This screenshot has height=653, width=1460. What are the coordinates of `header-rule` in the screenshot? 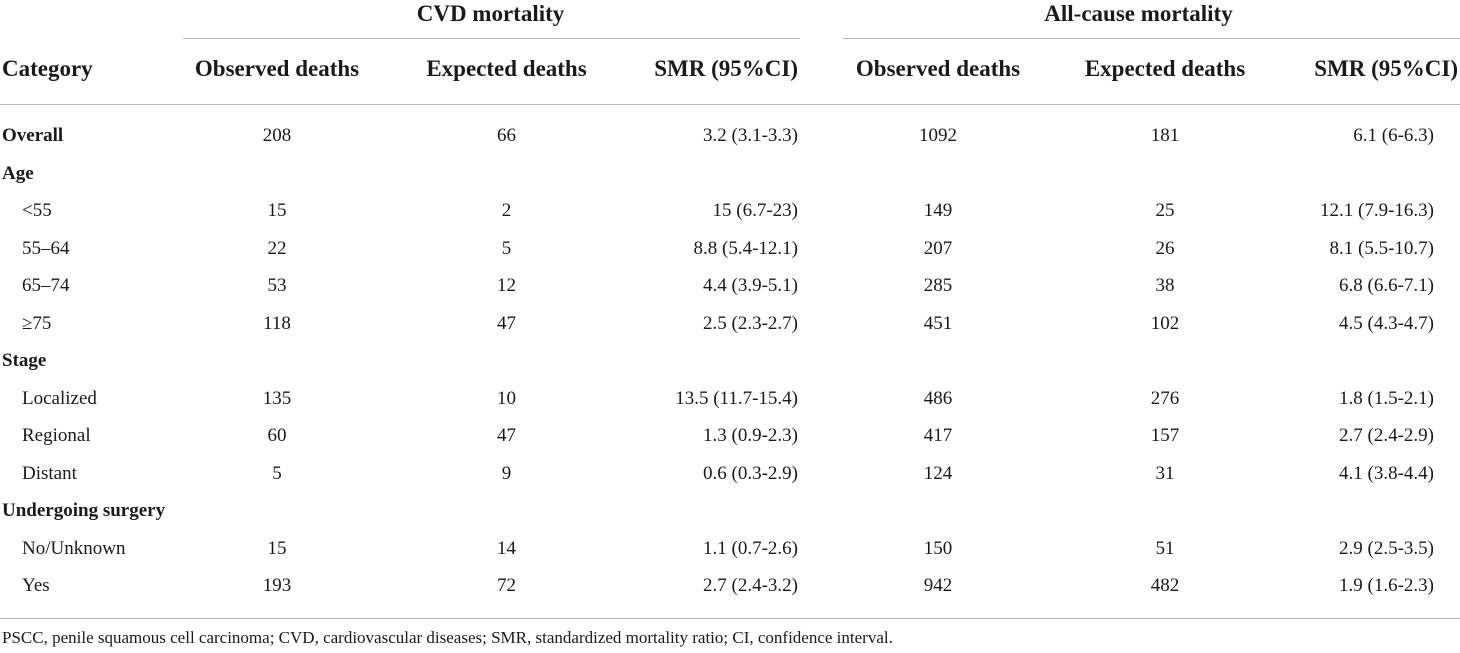 It's located at (730, 104).